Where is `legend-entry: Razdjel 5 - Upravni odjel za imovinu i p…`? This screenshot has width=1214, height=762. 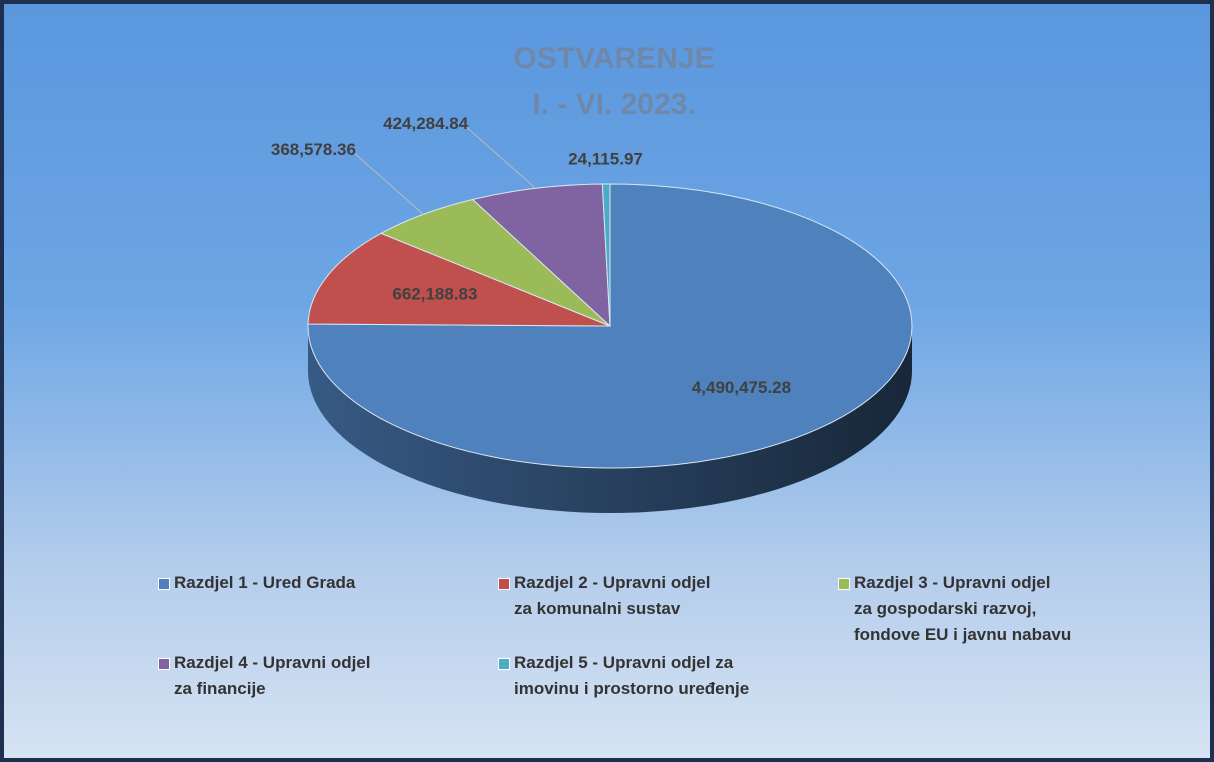
legend-entry: Razdjel 5 - Upravni odjel za imovinu i p… is located at coordinates (624, 676).